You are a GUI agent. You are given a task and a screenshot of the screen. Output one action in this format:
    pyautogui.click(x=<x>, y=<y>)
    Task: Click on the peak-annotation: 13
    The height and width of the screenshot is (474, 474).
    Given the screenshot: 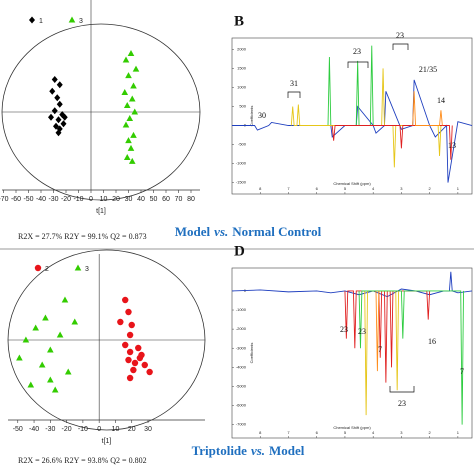 What is the action you would take?
    pyautogui.click(x=452, y=145)
    